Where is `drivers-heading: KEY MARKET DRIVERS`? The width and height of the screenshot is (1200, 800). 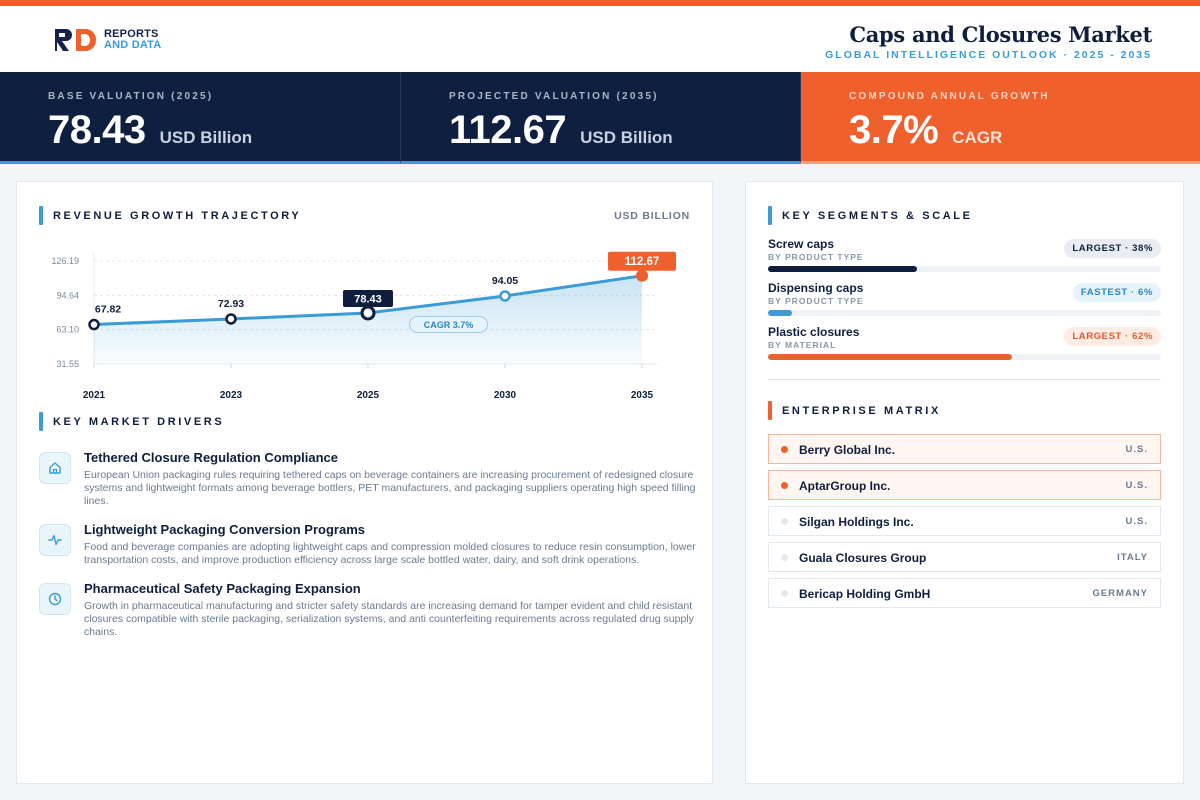
drivers-heading: KEY MARKET DRIVERS is located at coordinates (131, 421).